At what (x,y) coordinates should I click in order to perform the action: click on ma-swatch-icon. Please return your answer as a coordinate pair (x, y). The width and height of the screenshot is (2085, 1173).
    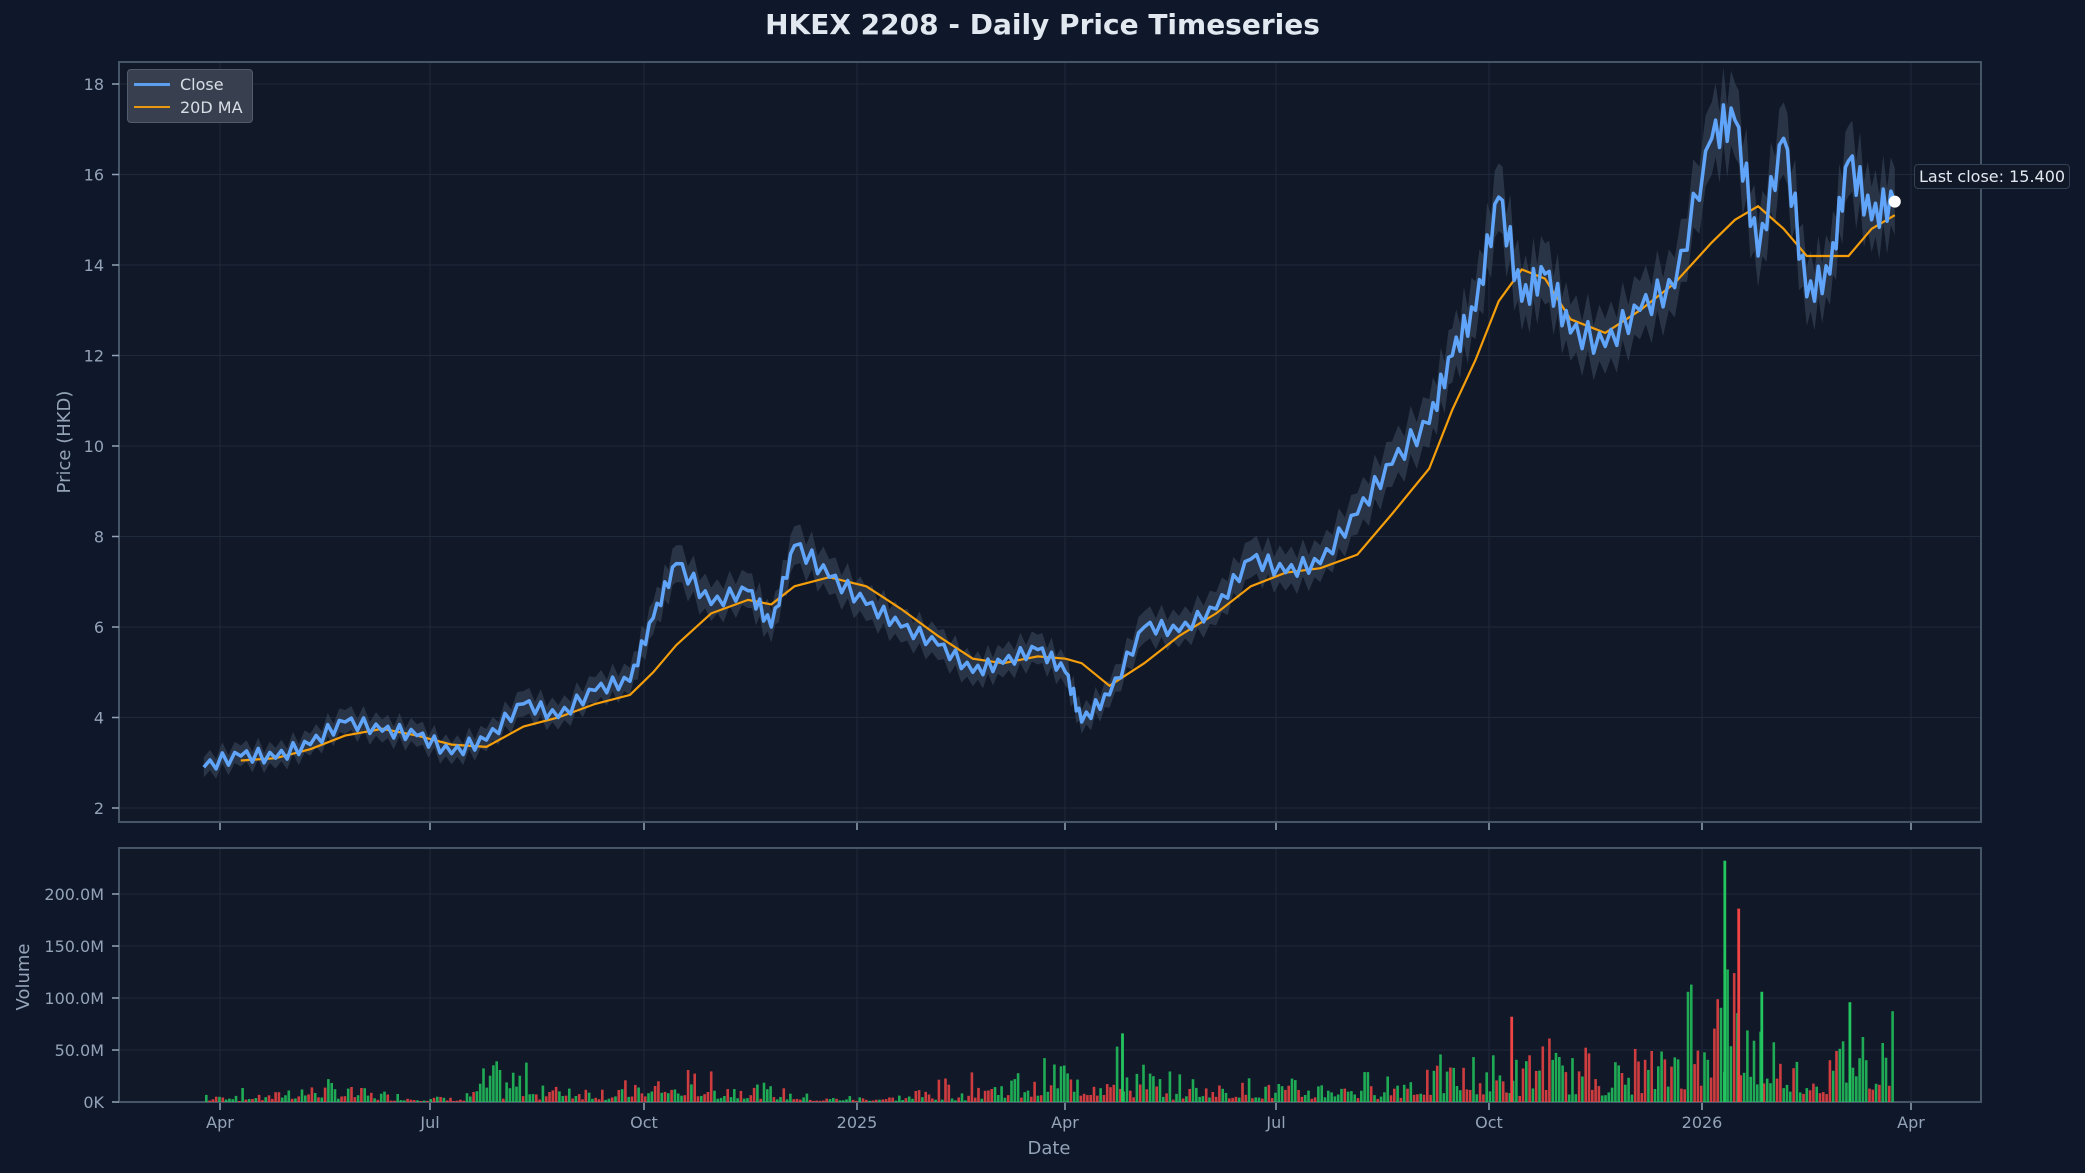
    Looking at the image, I should click on (152, 107).